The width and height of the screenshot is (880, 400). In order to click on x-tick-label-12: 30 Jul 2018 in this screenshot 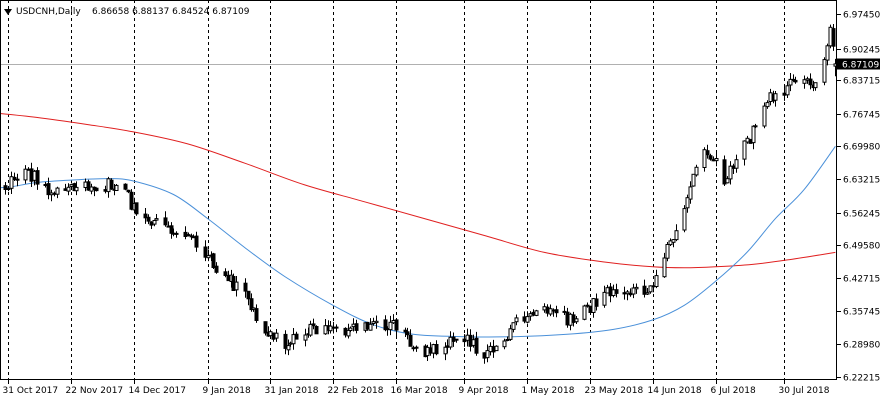, I will do `click(804, 391)`.